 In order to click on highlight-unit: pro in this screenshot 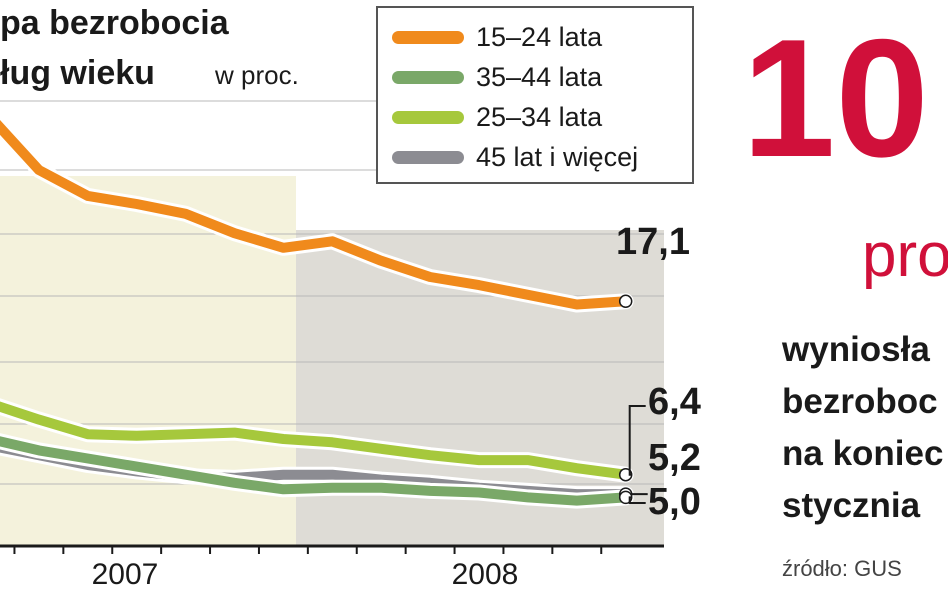, I will do `click(905, 255)`.